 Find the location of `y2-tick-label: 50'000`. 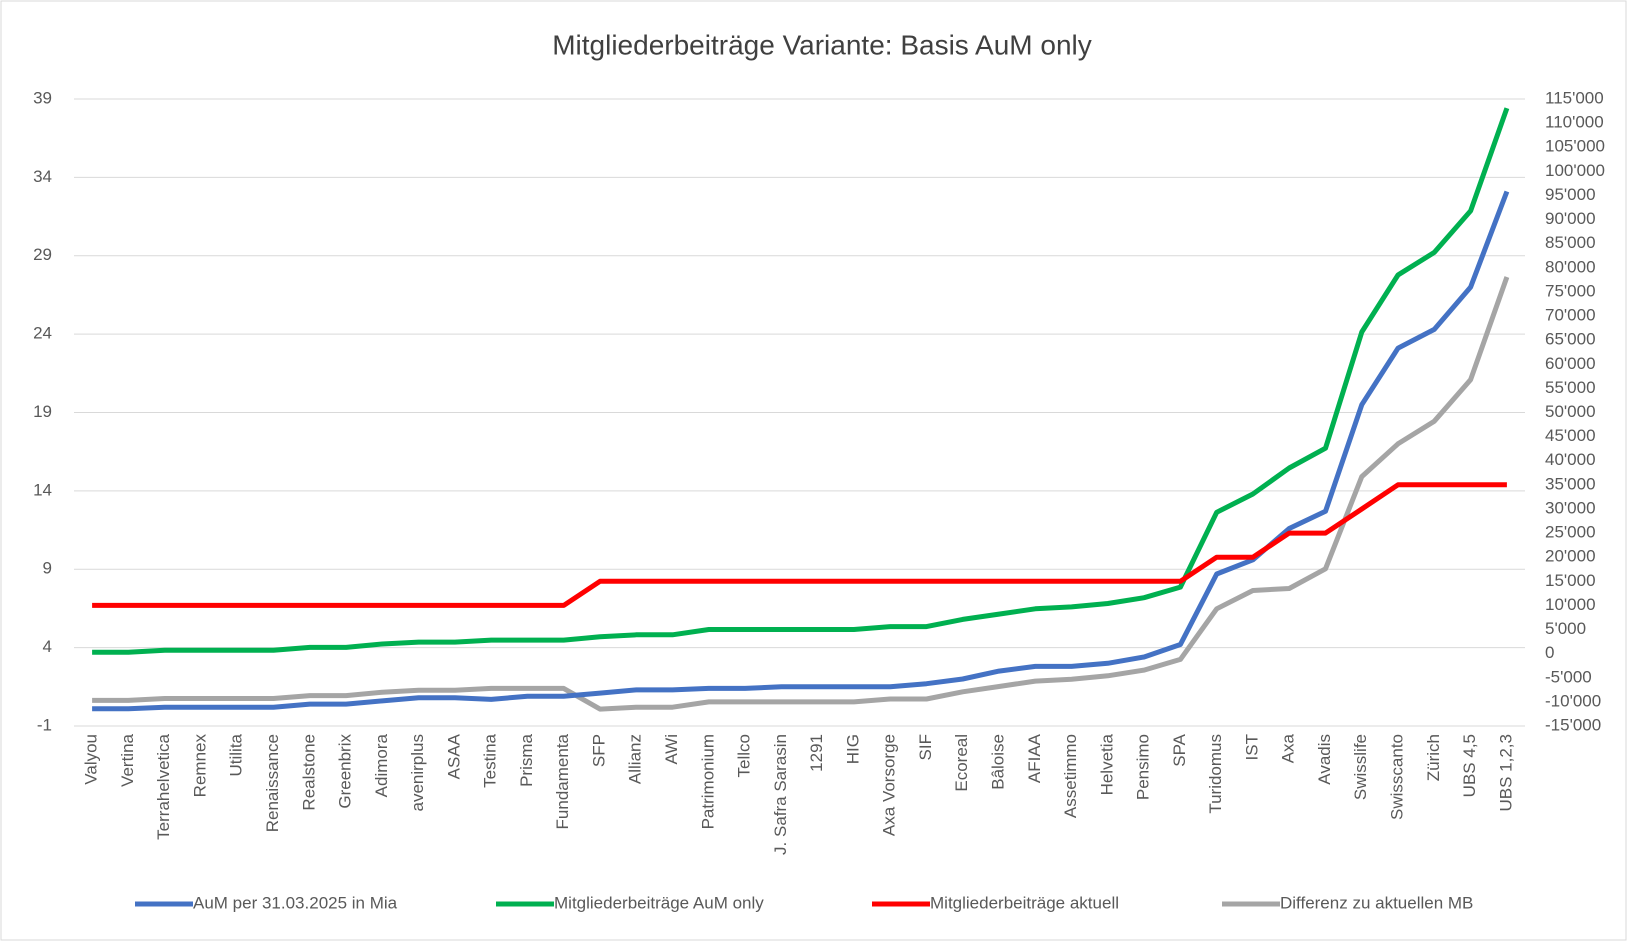

y2-tick-label: 50'000 is located at coordinates (1570, 411).